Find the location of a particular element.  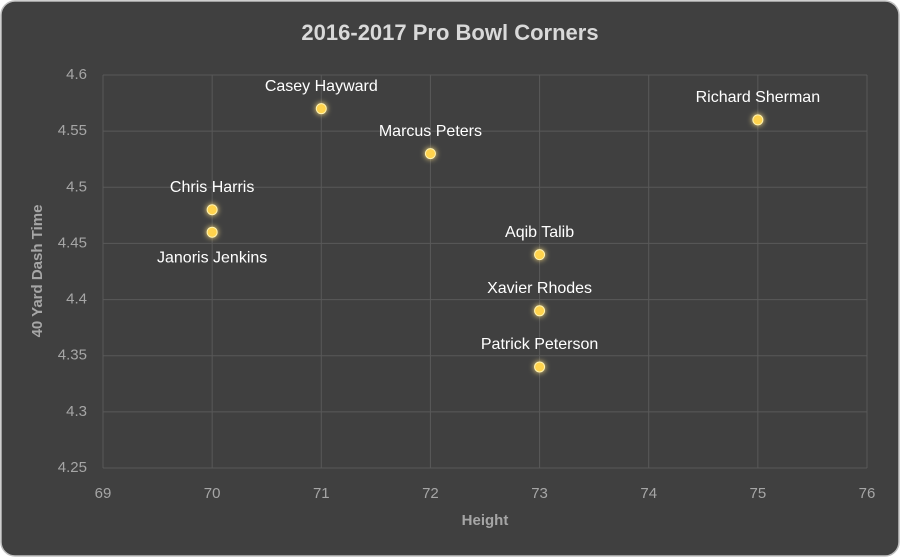

y-tick-label: 4.45 is located at coordinates (72, 242).